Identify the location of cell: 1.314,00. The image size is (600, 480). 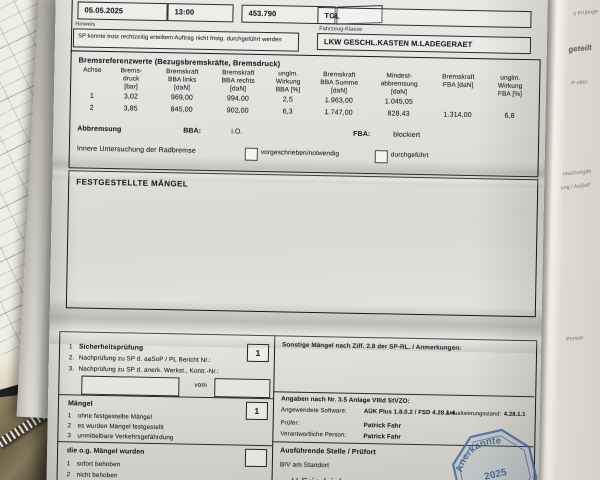
(457, 115).